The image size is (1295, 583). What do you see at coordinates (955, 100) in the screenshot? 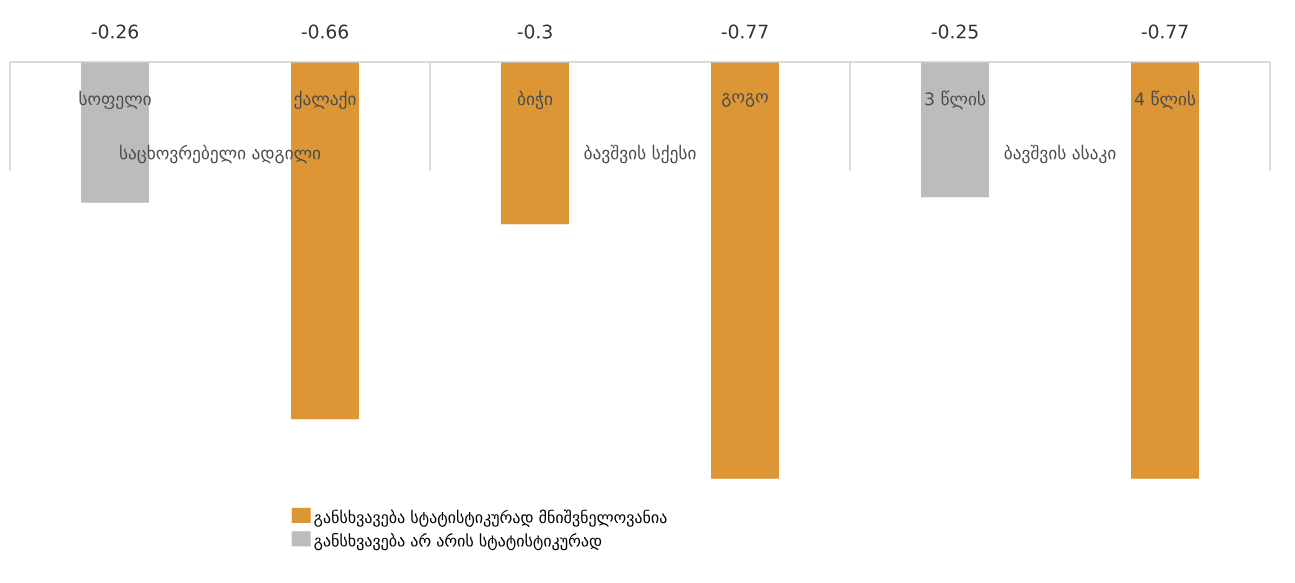
I see `x-tick-label: 3 წლის` at bounding box center [955, 100].